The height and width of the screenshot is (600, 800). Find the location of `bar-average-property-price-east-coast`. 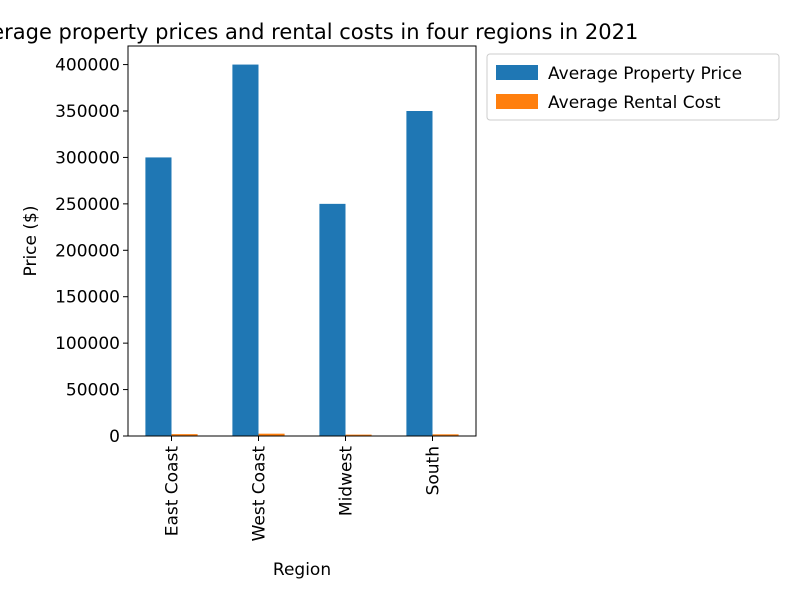

bar-average-property-price-east-coast is located at coordinates (158, 296).